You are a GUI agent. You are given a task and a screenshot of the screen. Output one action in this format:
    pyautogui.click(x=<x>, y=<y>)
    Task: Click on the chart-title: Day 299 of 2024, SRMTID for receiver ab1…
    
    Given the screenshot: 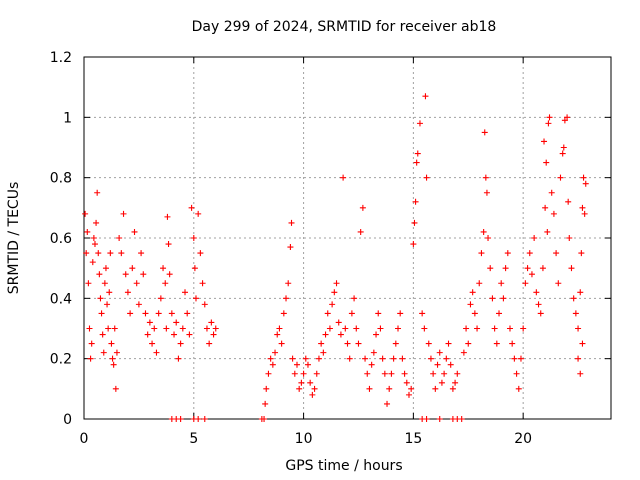 What is the action you would take?
    pyautogui.click(x=344, y=27)
    